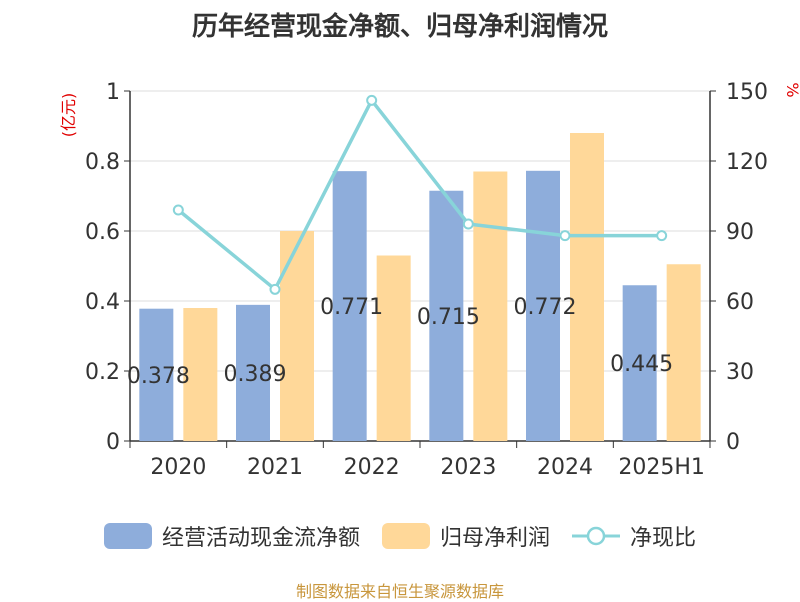 The image size is (800, 602). Describe the element at coordinates (113, 92) in the screenshot. I see `left-tick-label: 1` at that location.